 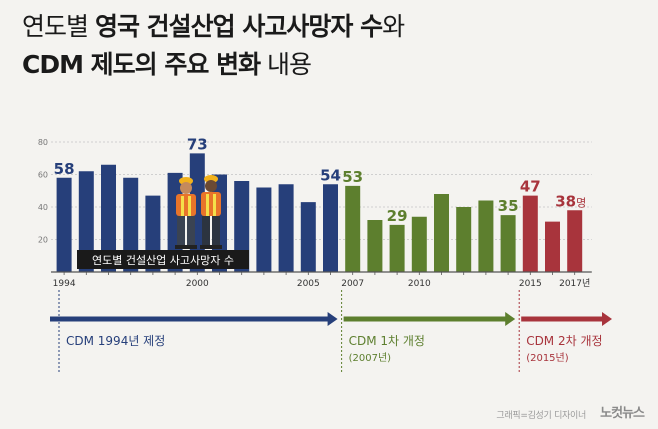 What do you see at coordinates (197, 144) in the screenshot?
I see `data-label: 73` at bounding box center [197, 144].